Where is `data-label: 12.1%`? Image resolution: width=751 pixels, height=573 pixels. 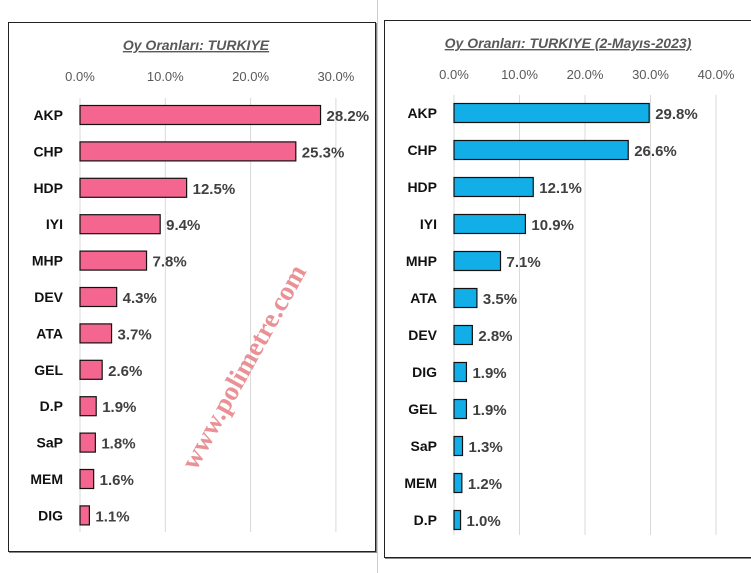 data-label: 12.1% is located at coordinates (560, 188).